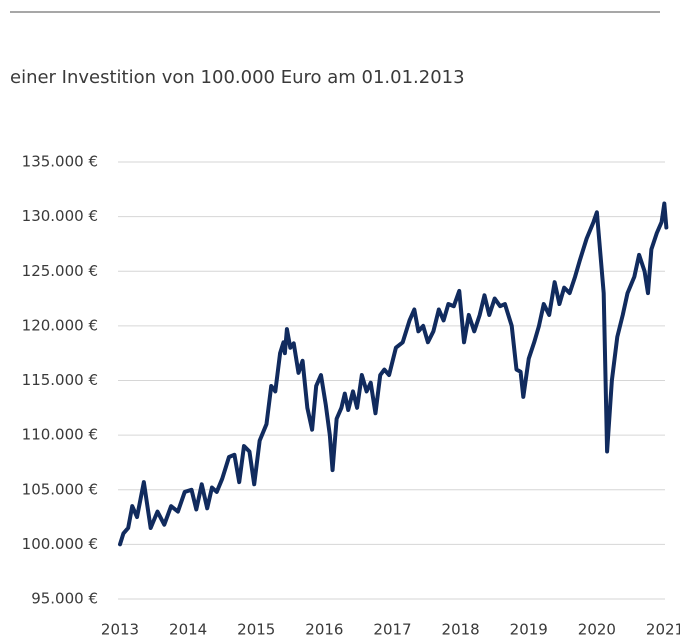 This screenshot has height=637, width=680. Describe the element at coordinates (60, 162) in the screenshot. I see `y-tick-label: 135.000 €` at that location.